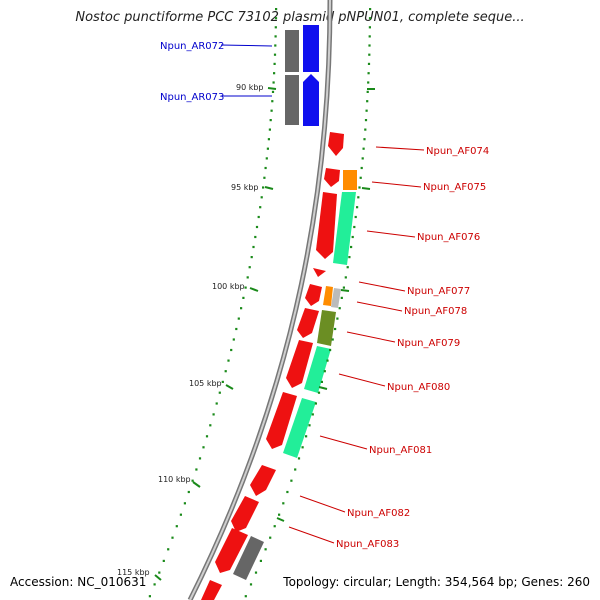 Image resolution: width=600 pixels, height=600 pixels. I want to click on gene-arrow-reverse, so click(311, 100).